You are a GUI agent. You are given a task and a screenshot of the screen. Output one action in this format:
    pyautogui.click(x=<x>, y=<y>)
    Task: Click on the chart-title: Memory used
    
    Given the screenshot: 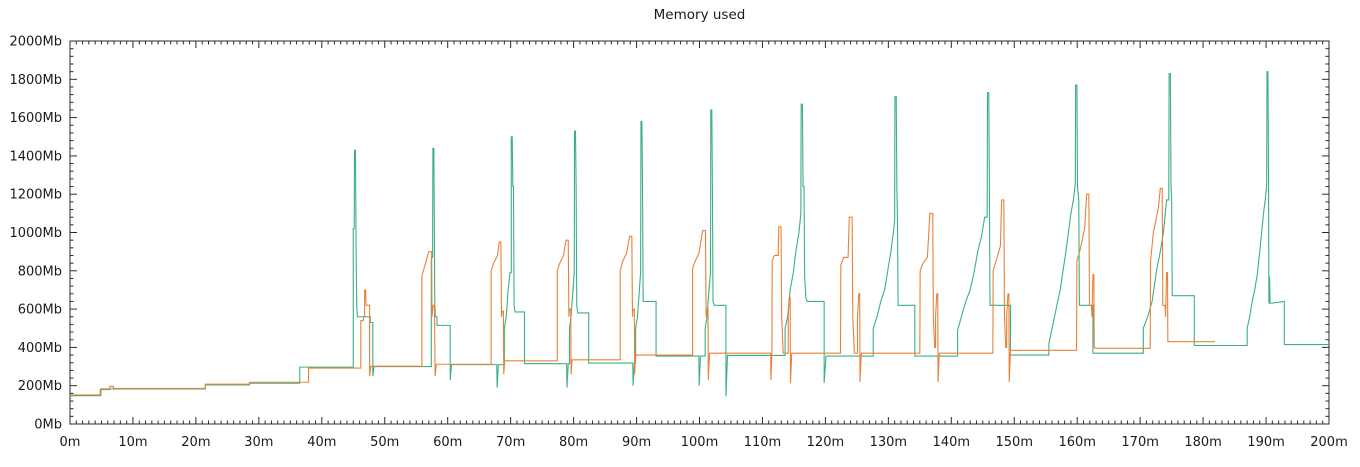 What is the action you would take?
    pyautogui.click(x=699, y=15)
    